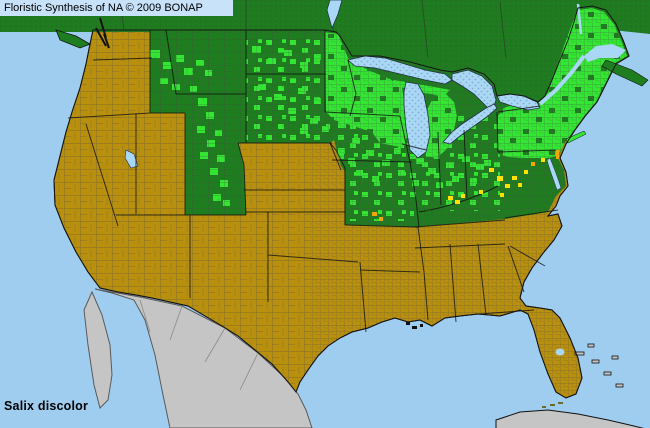  I want to click on mexico-mainland, so click(203, 358).